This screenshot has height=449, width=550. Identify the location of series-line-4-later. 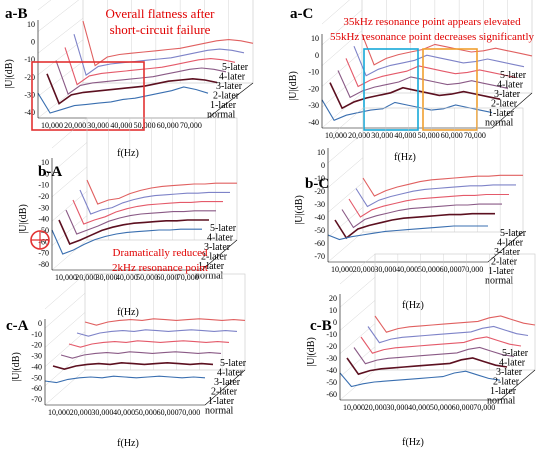
(439, 61).